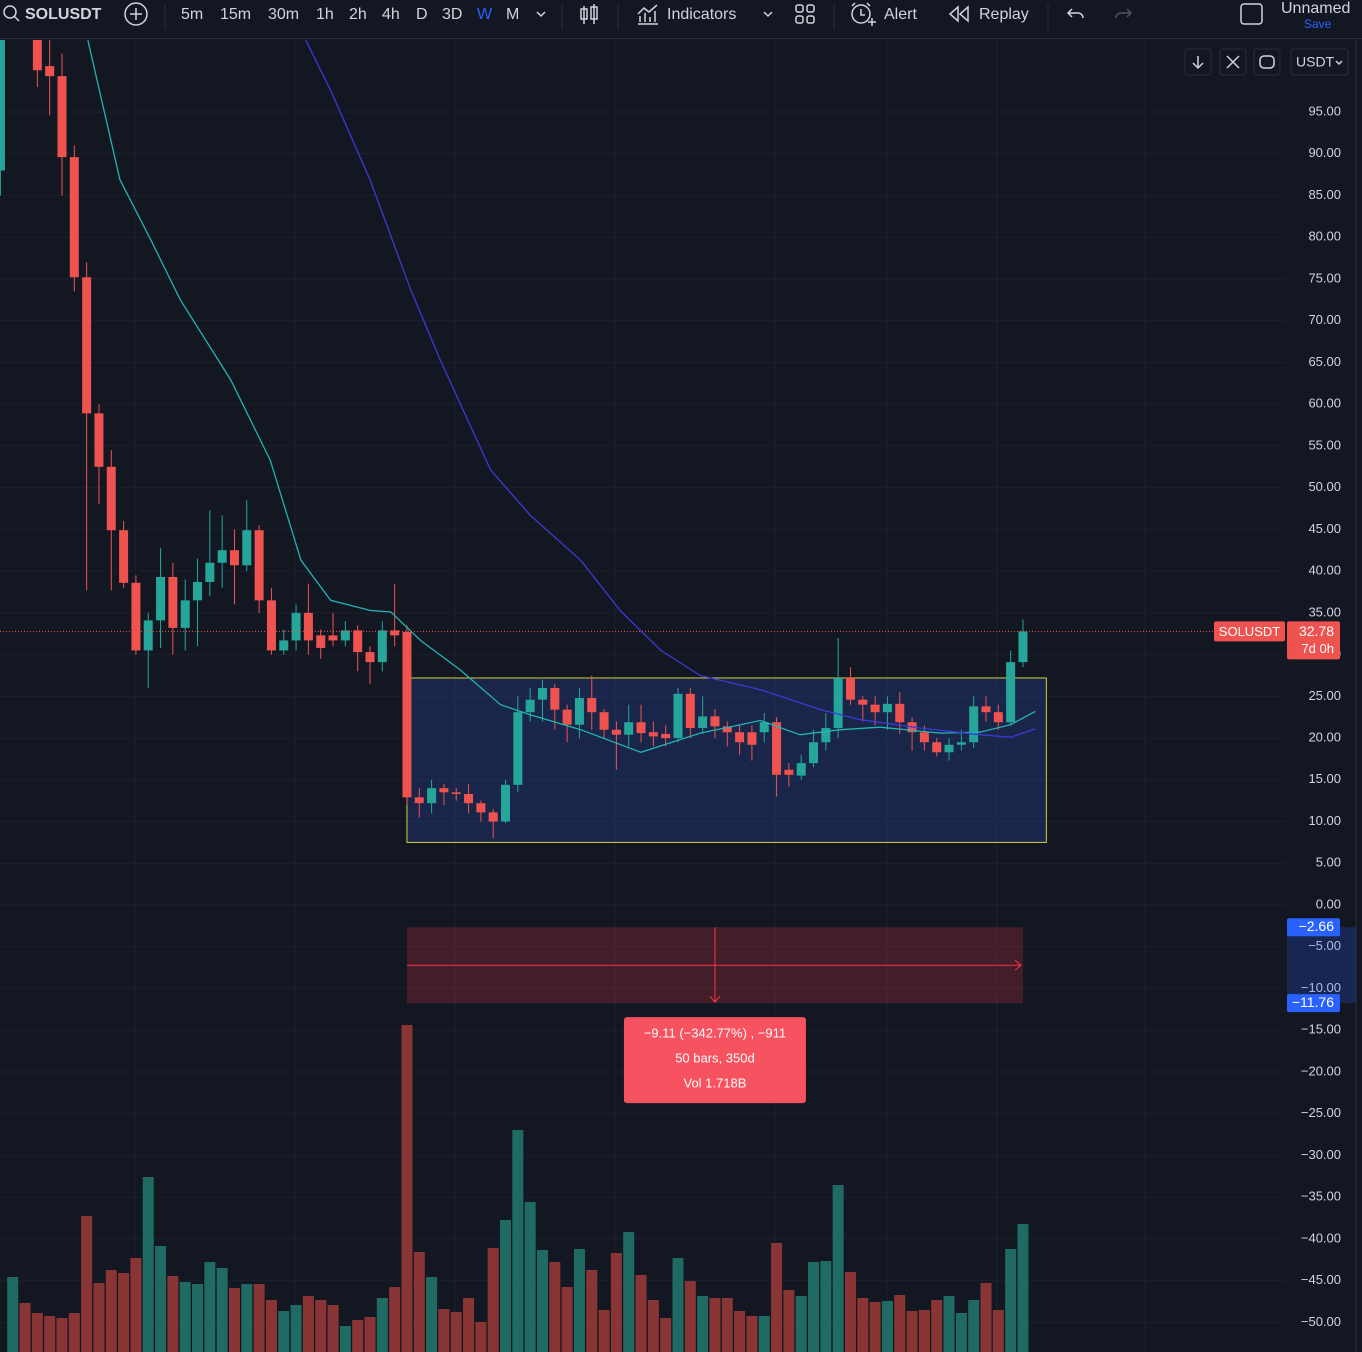 The image size is (1362, 1352). What do you see at coordinates (900, 14) in the screenshot?
I see `alert-label: Alert` at bounding box center [900, 14].